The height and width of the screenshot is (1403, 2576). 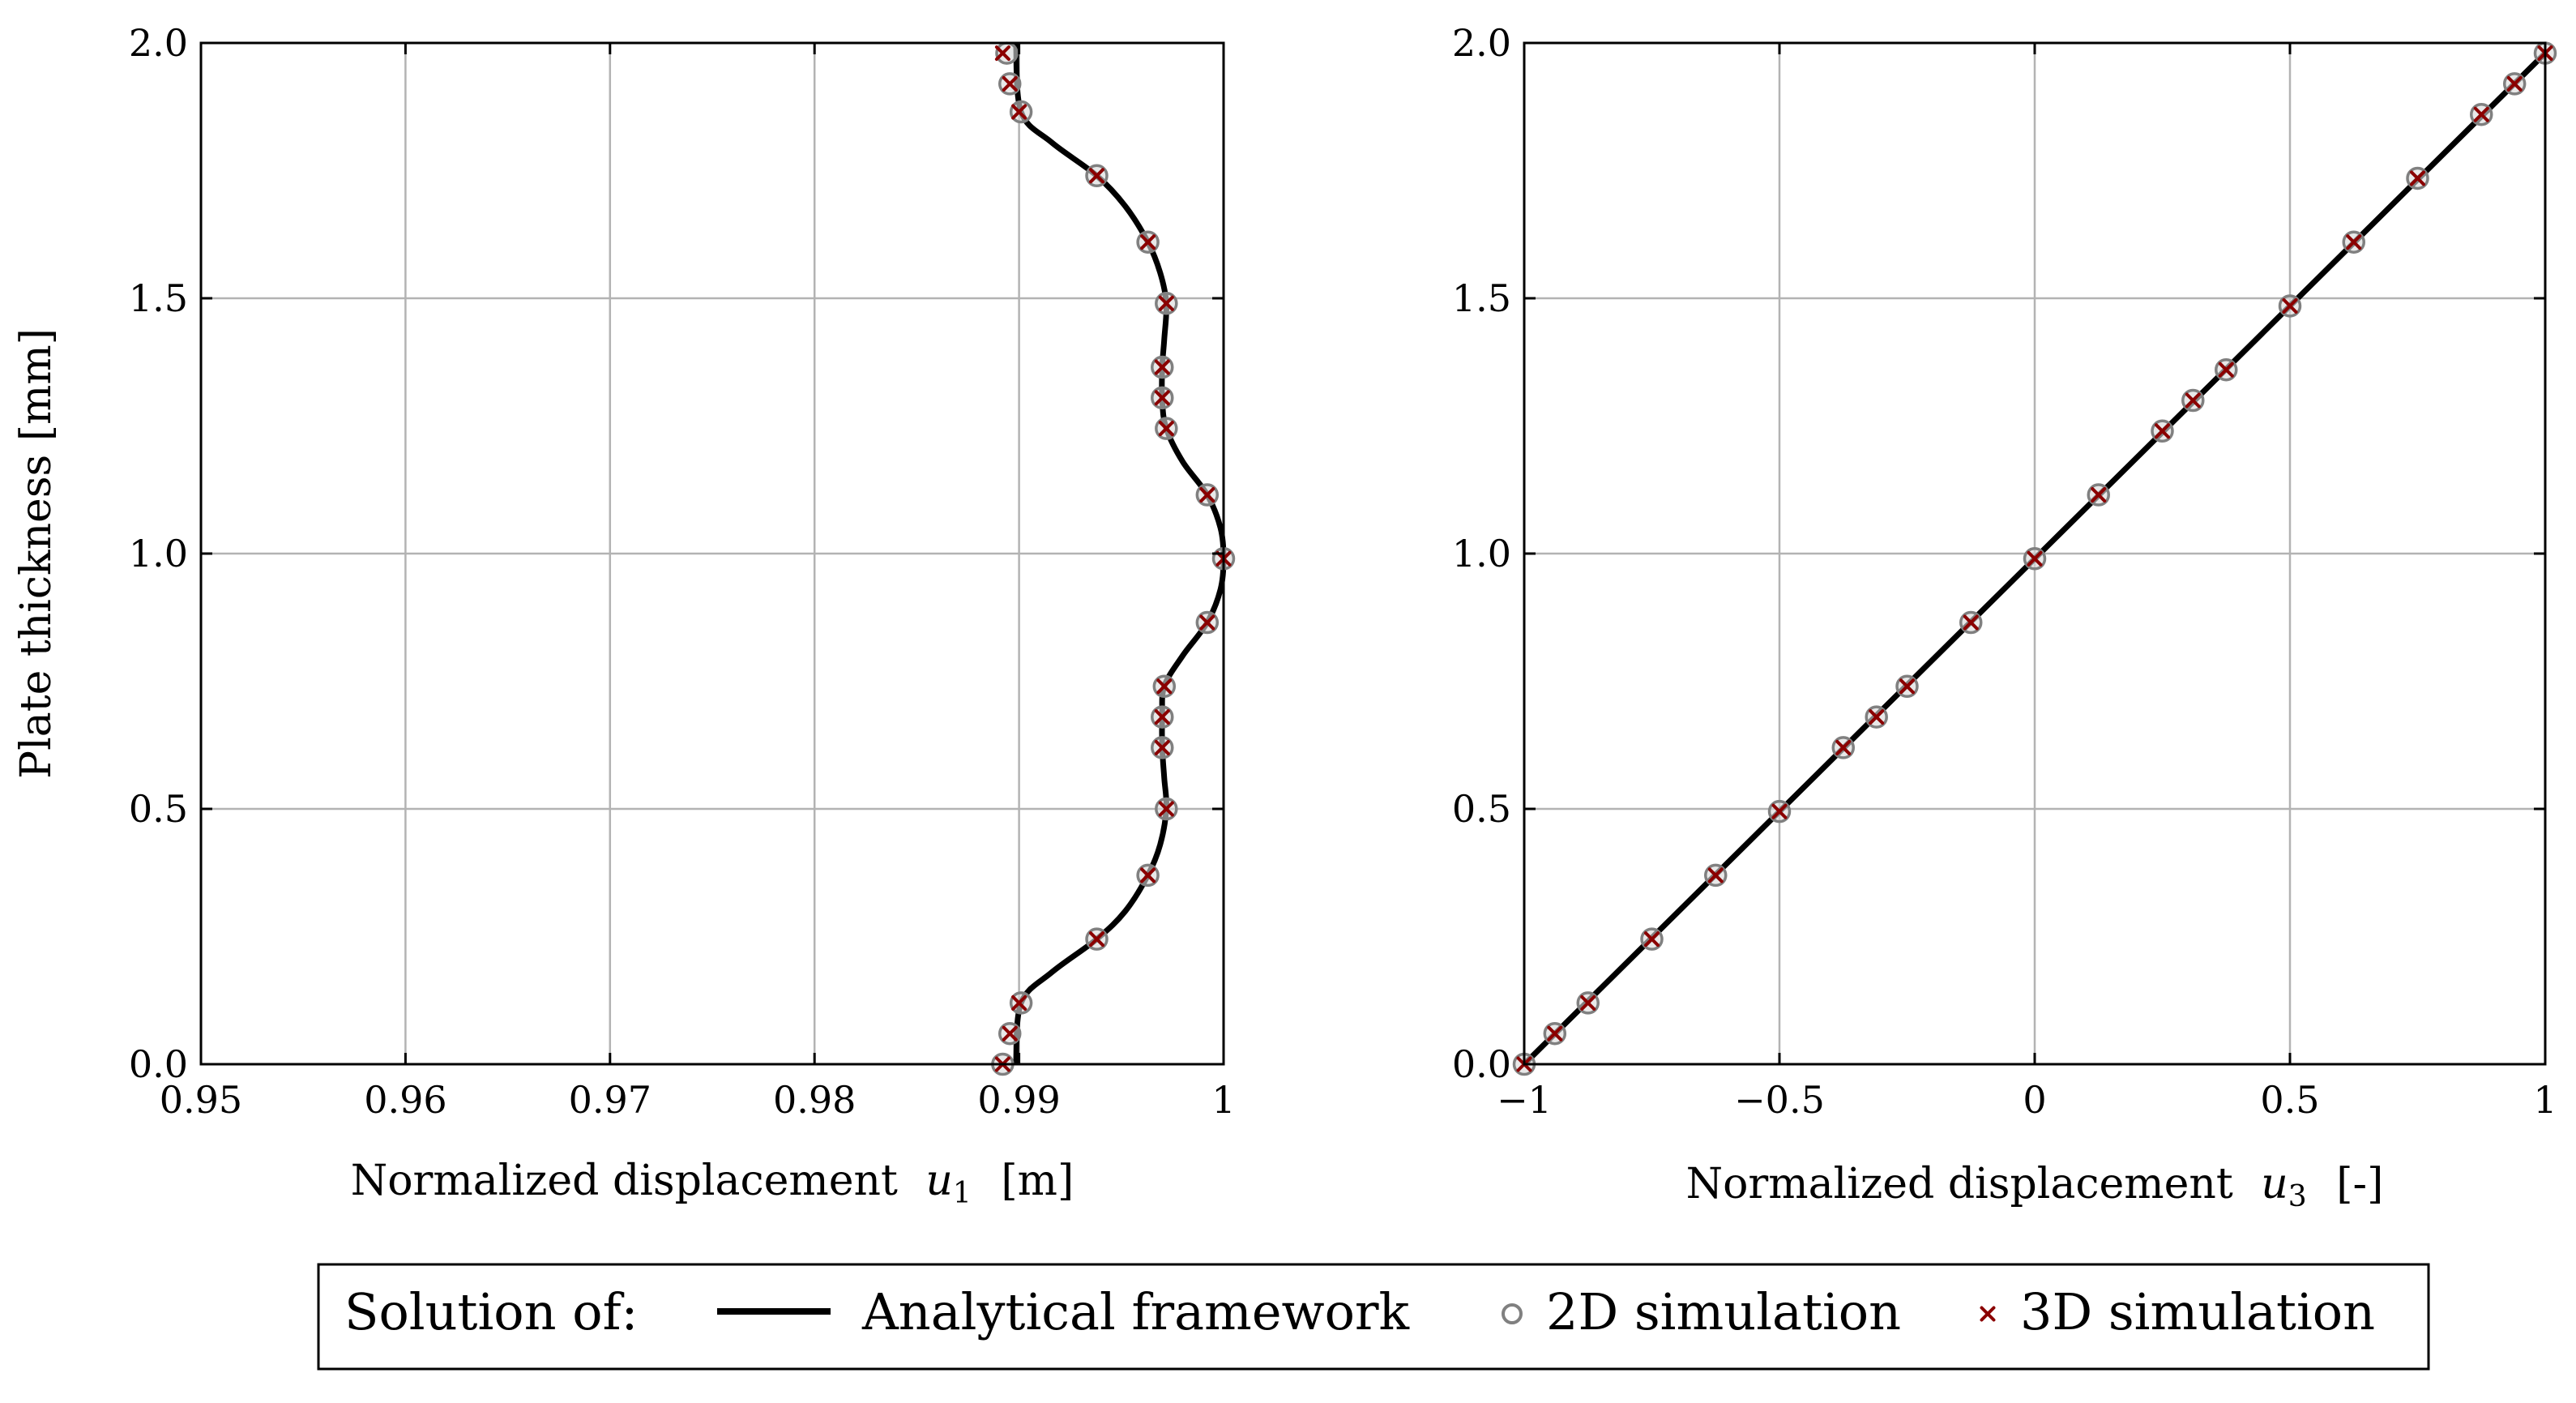 I want to click on legend-item-2d: 2D simulation, so click(x=1723, y=1311).